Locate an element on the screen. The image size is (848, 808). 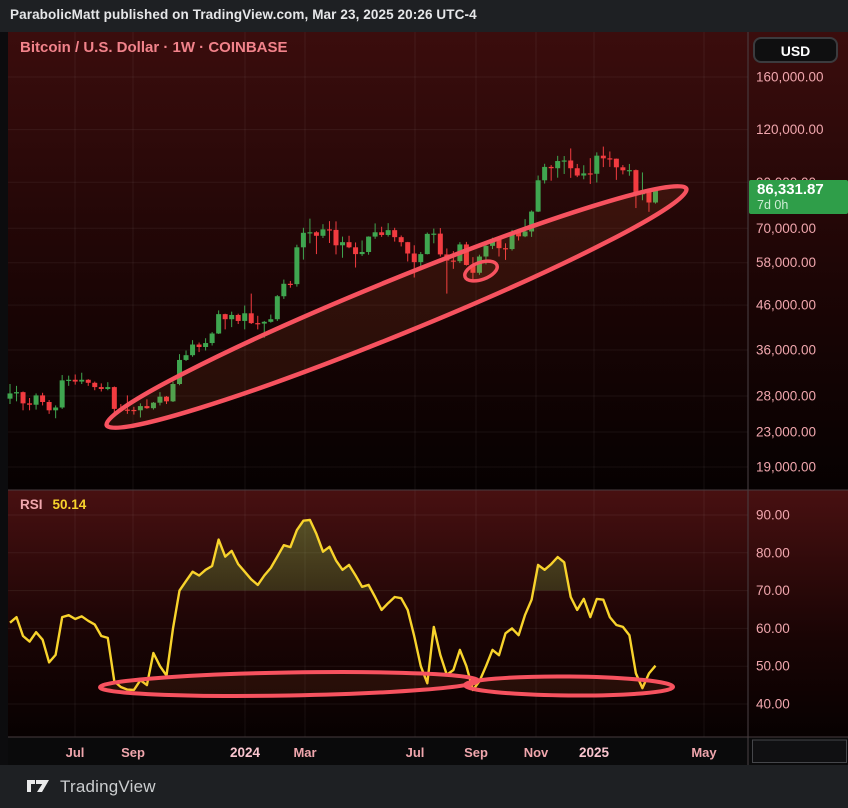
tradingview-brand-link: TradingView is located at coordinates (108, 786).